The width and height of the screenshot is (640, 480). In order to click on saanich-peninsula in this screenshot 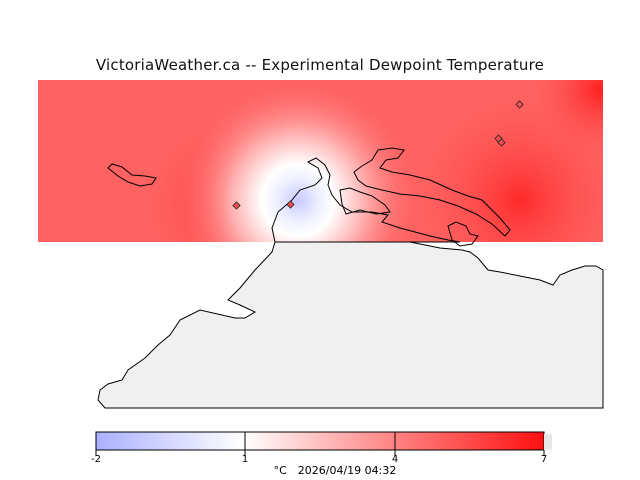, I will do `click(366, 200)`.